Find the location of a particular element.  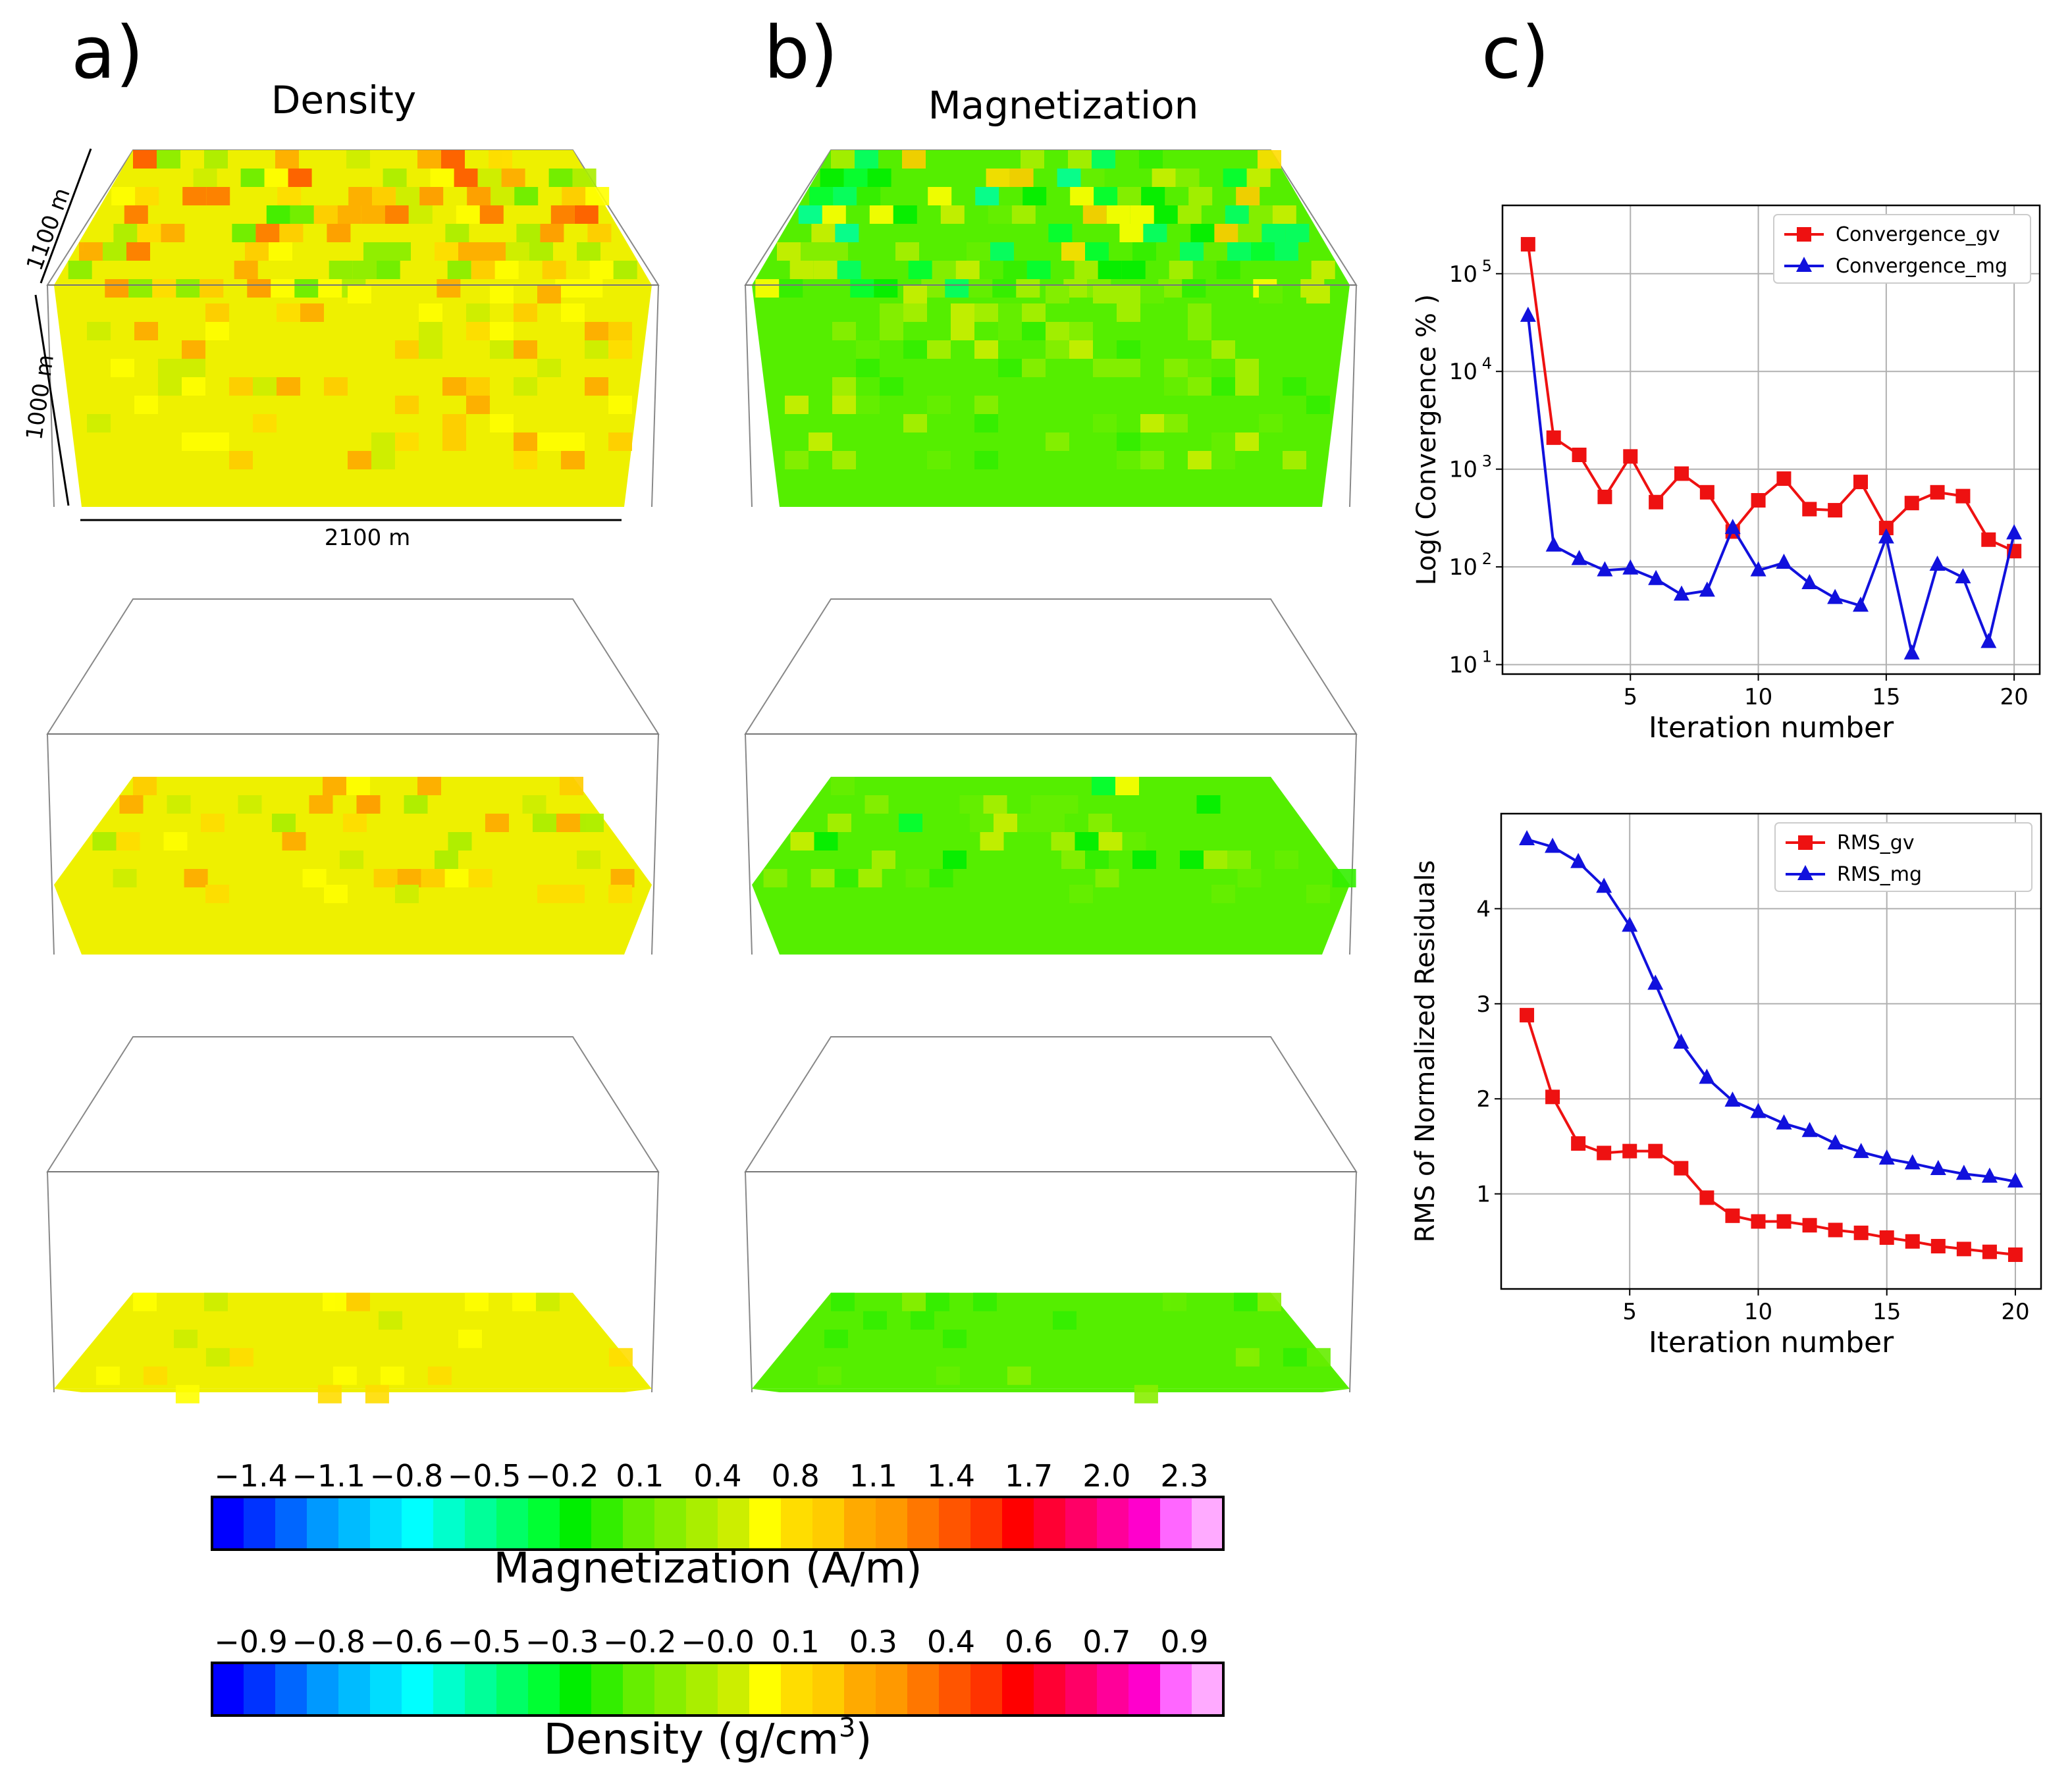

colorbar-tick-label: −0.8 is located at coordinates (407, 1476).